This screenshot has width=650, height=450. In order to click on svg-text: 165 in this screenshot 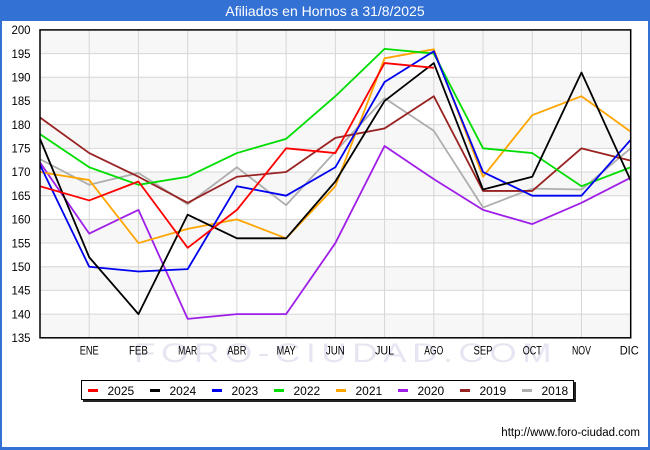, I will do `click(21, 196)`.